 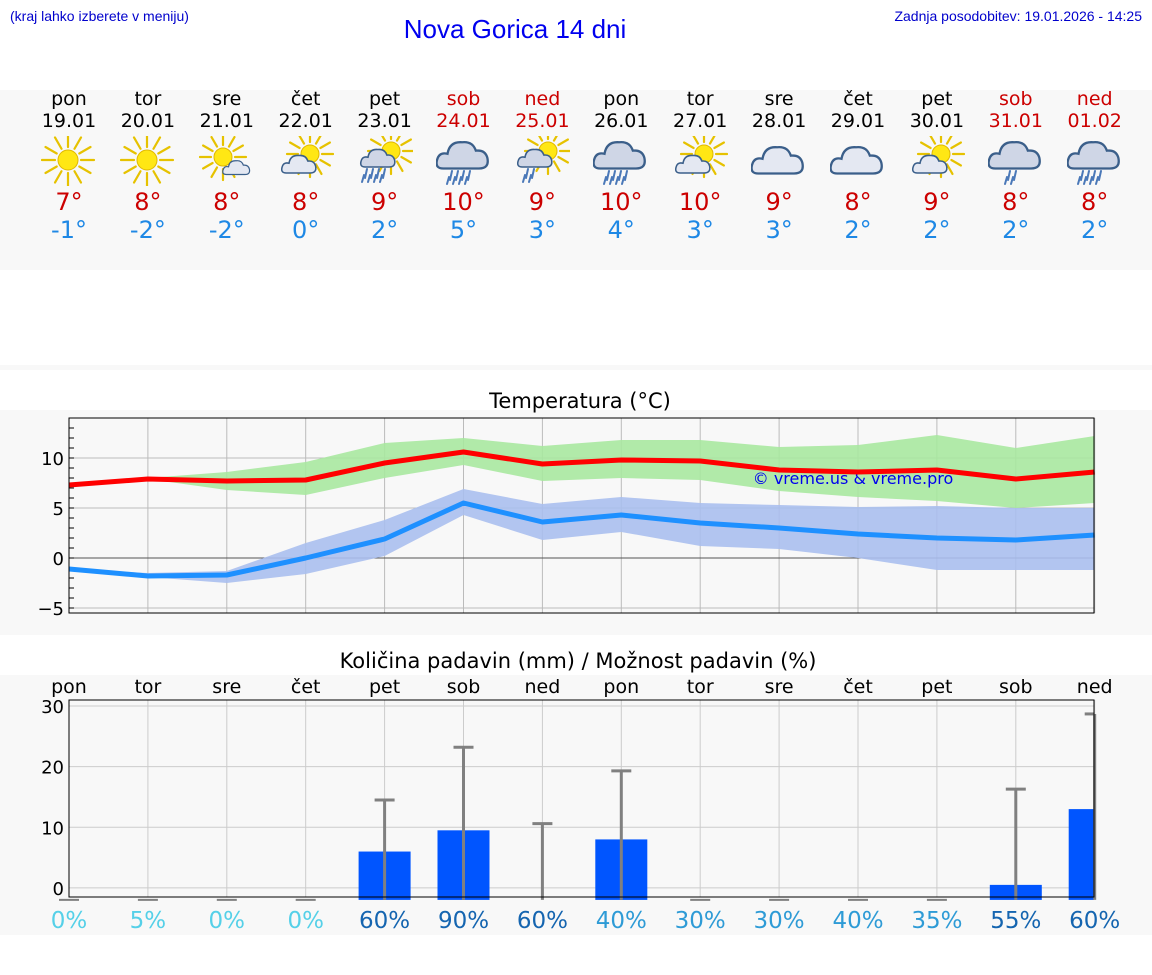 I want to click on x-category-label: tor, so click(x=147, y=687).